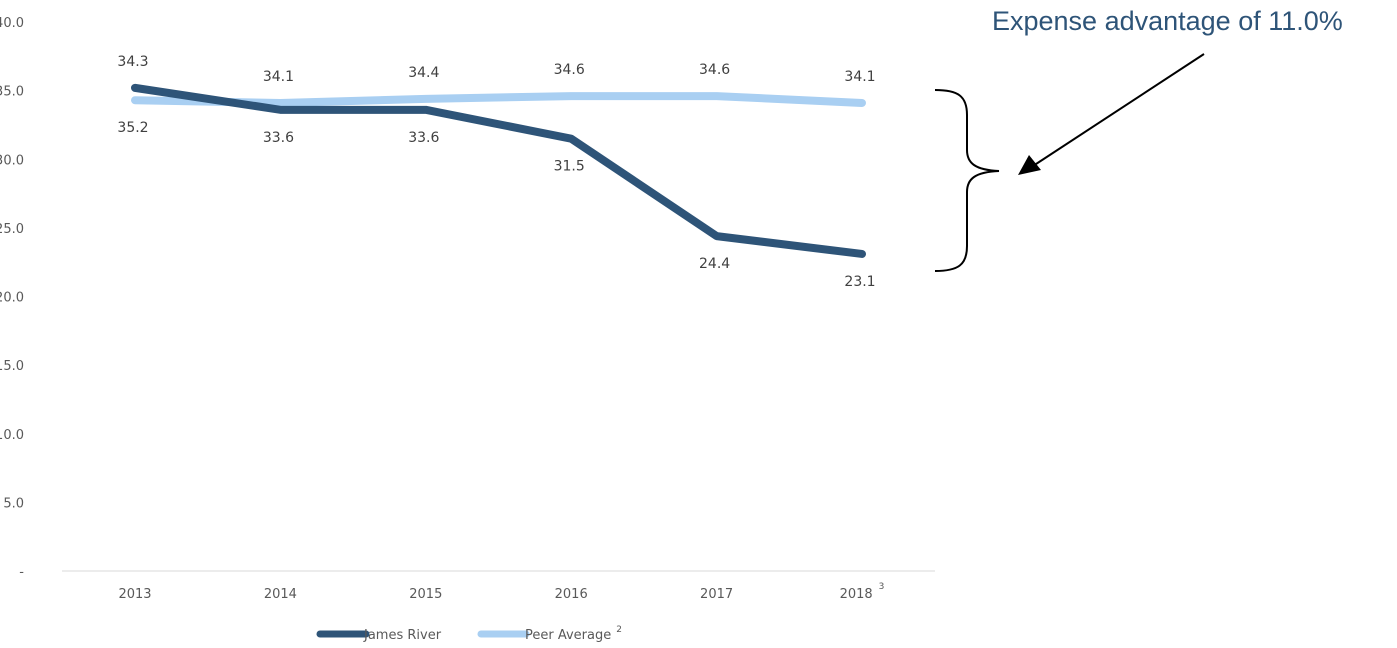  What do you see at coordinates (132, 62) in the screenshot?
I see `data-label: 34.3` at bounding box center [132, 62].